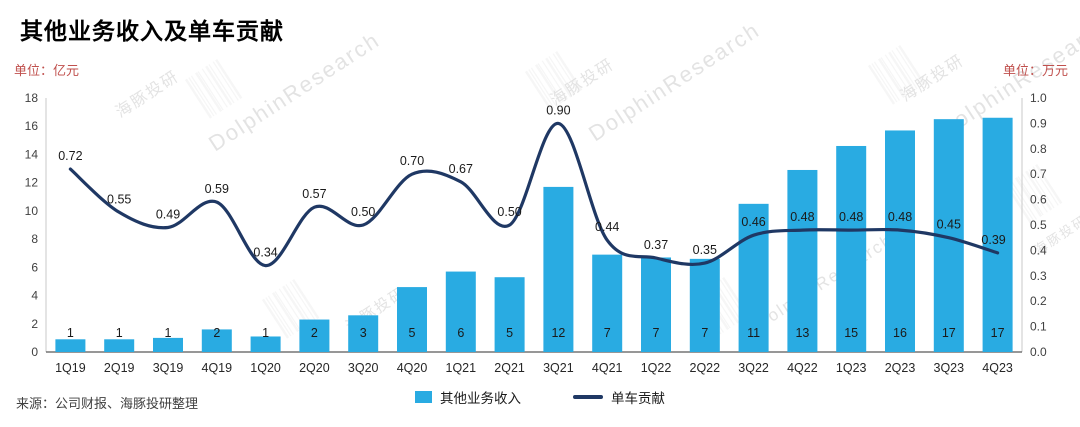  Describe the element at coordinates (993, 240) in the screenshot. I see `svg-text: 0.39` at that location.